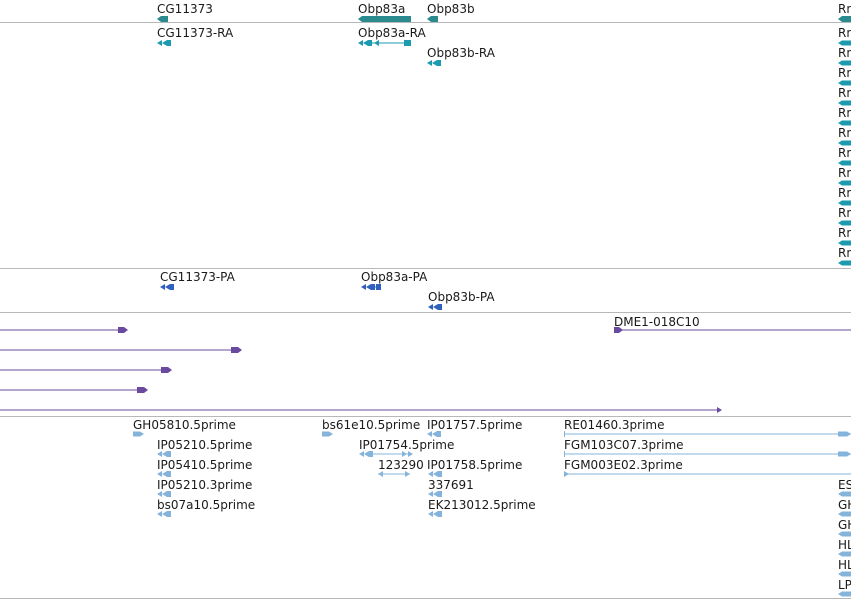 This screenshot has height=600, width=851. What do you see at coordinates (392, 33) in the screenshot?
I see `transcript-label-obp83a-ra: Obp83a-RA` at bounding box center [392, 33].